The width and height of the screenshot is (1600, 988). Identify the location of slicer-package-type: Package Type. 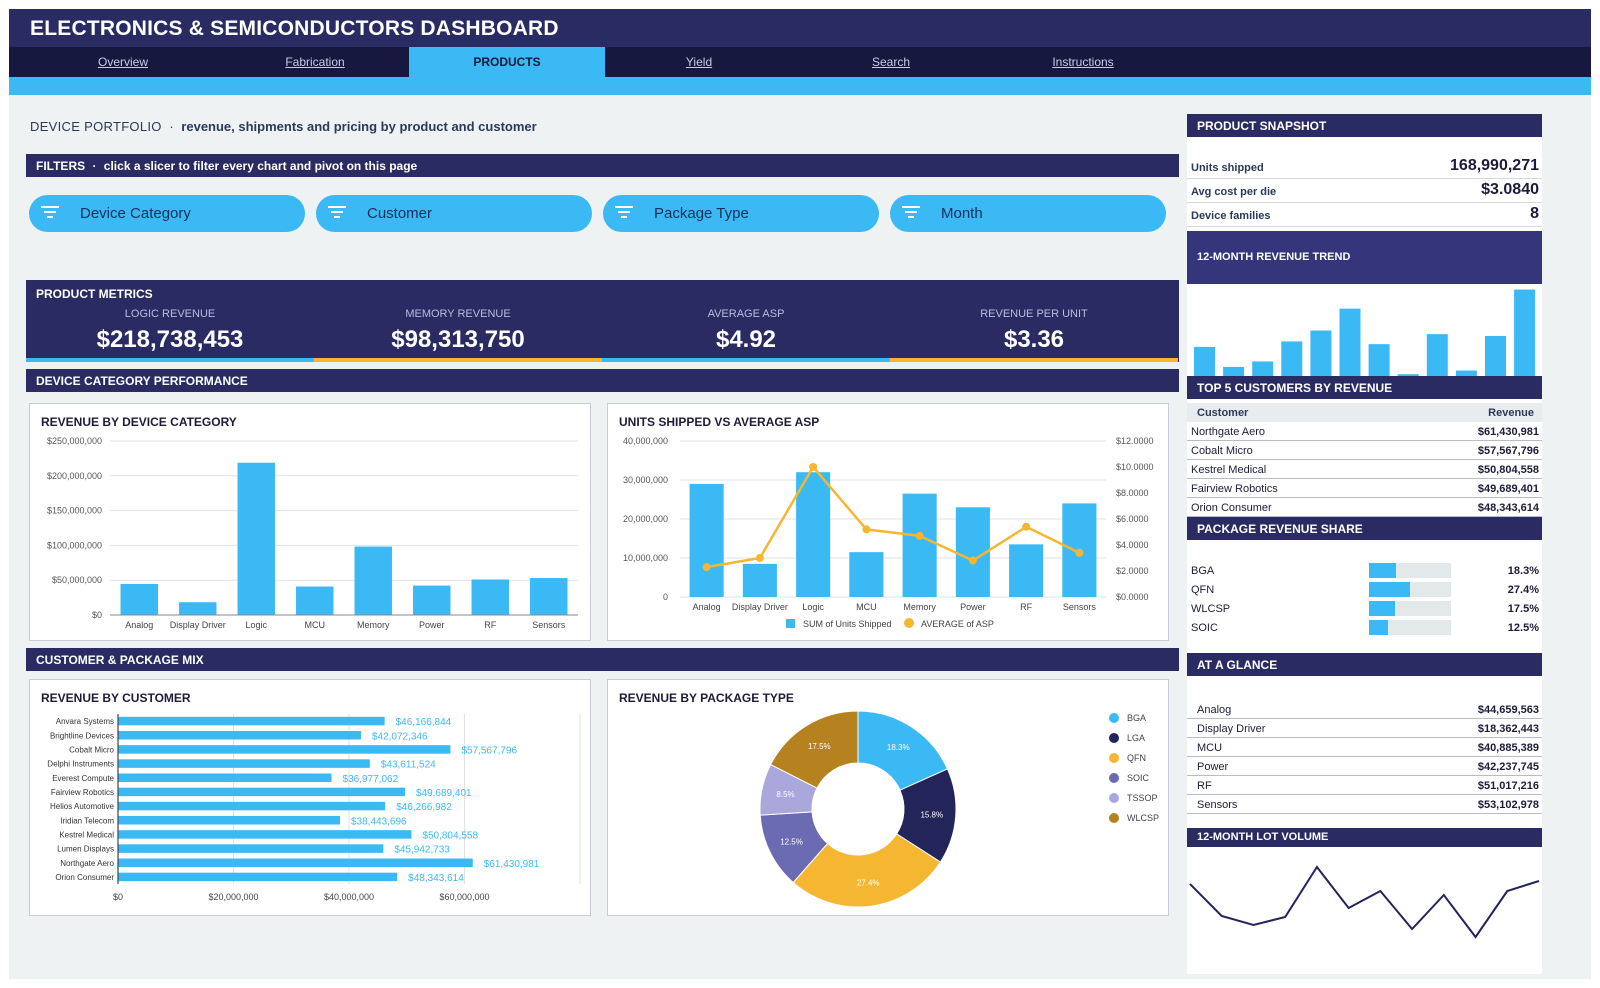
(741, 213).